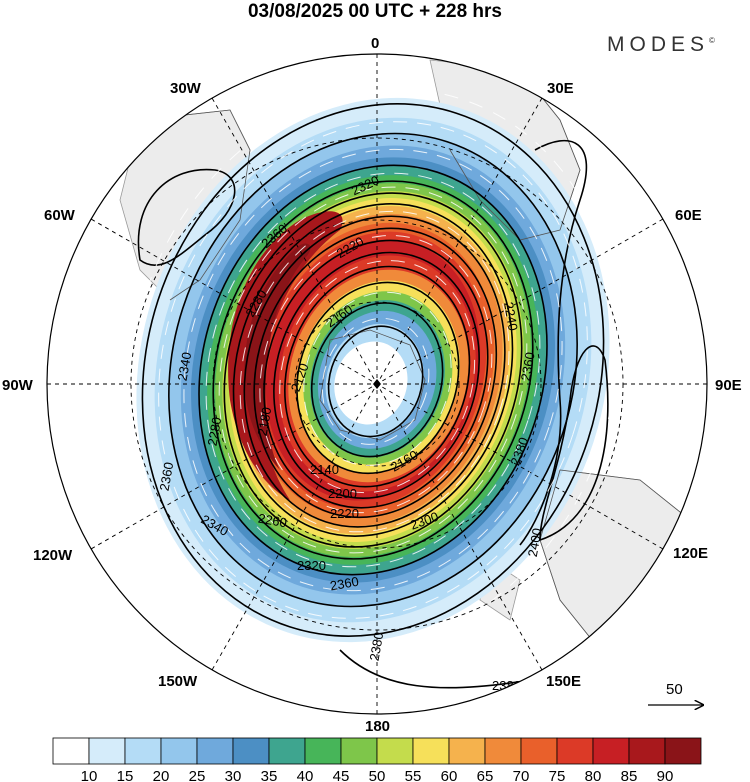 This screenshot has width=750, height=782. What do you see at coordinates (185, 366) in the screenshot?
I see `contour-label: 2340` at bounding box center [185, 366].